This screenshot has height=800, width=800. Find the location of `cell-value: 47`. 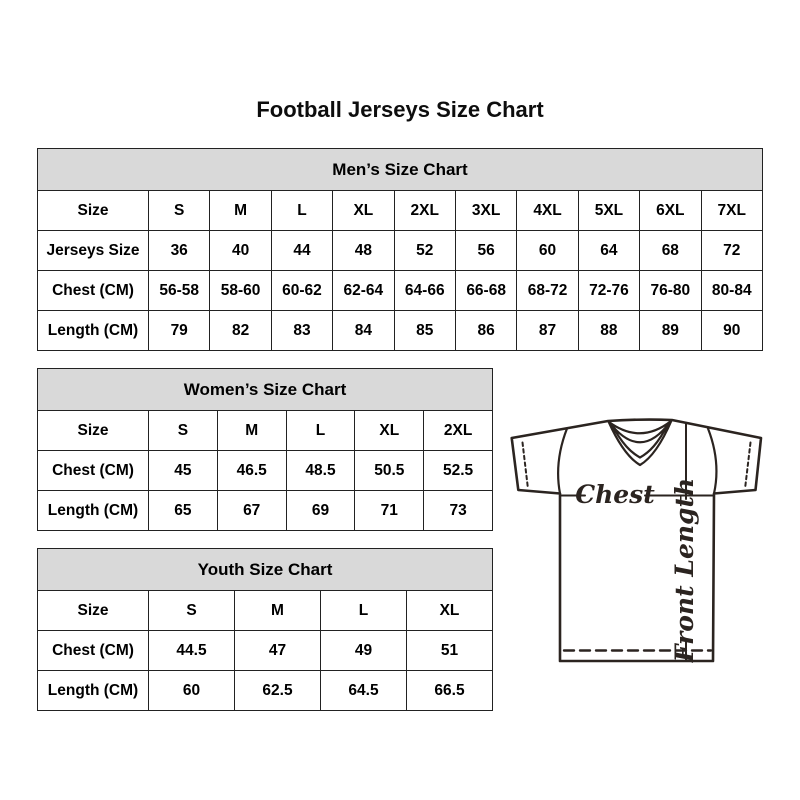

cell-value: 47 is located at coordinates (277, 650).